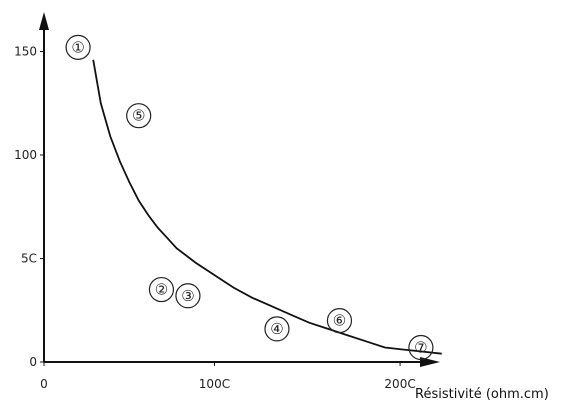 Image resolution: width=584 pixels, height=402 pixels. I want to click on annotation-marker: ④, so click(277, 329).